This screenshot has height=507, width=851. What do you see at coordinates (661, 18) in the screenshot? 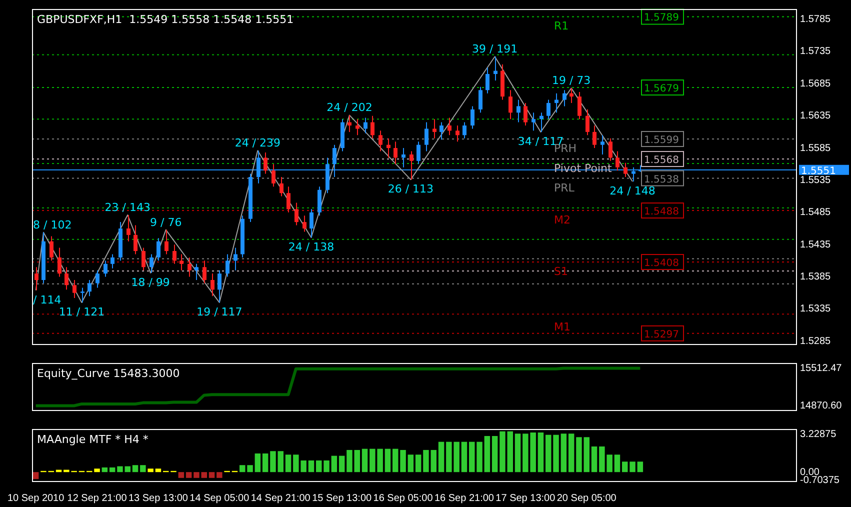
I see `ref-line-label: 1.5789` at bounding box center [661, 18].